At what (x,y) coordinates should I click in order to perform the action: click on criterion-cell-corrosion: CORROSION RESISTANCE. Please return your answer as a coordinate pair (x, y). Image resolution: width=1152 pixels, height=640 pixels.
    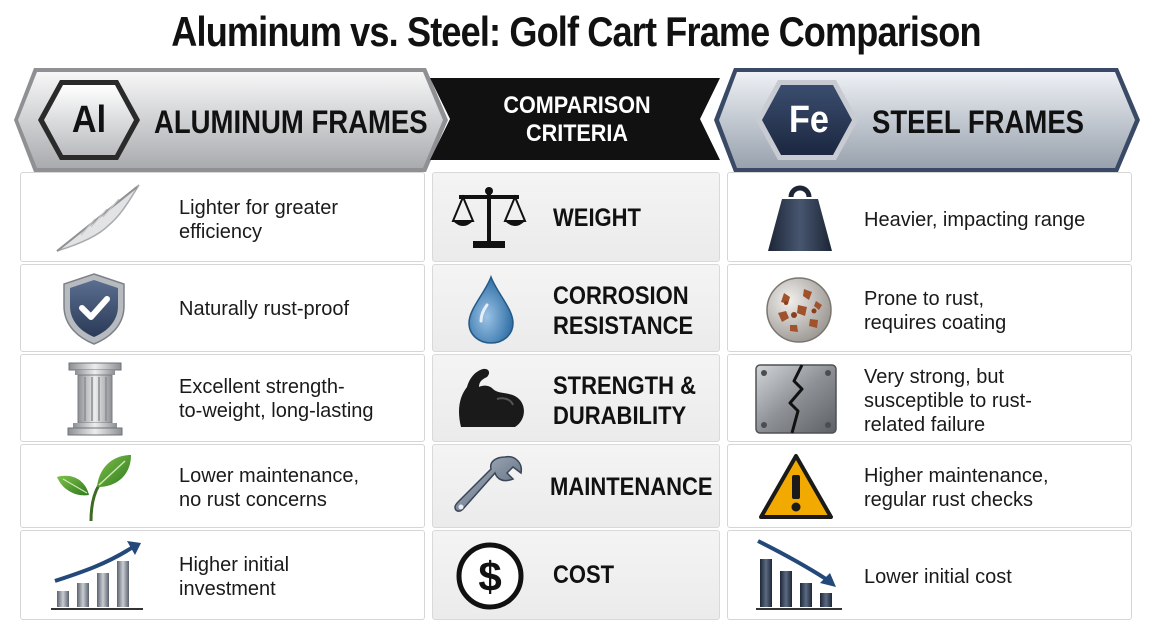
    Looking at the image, I should click on (576, 308).